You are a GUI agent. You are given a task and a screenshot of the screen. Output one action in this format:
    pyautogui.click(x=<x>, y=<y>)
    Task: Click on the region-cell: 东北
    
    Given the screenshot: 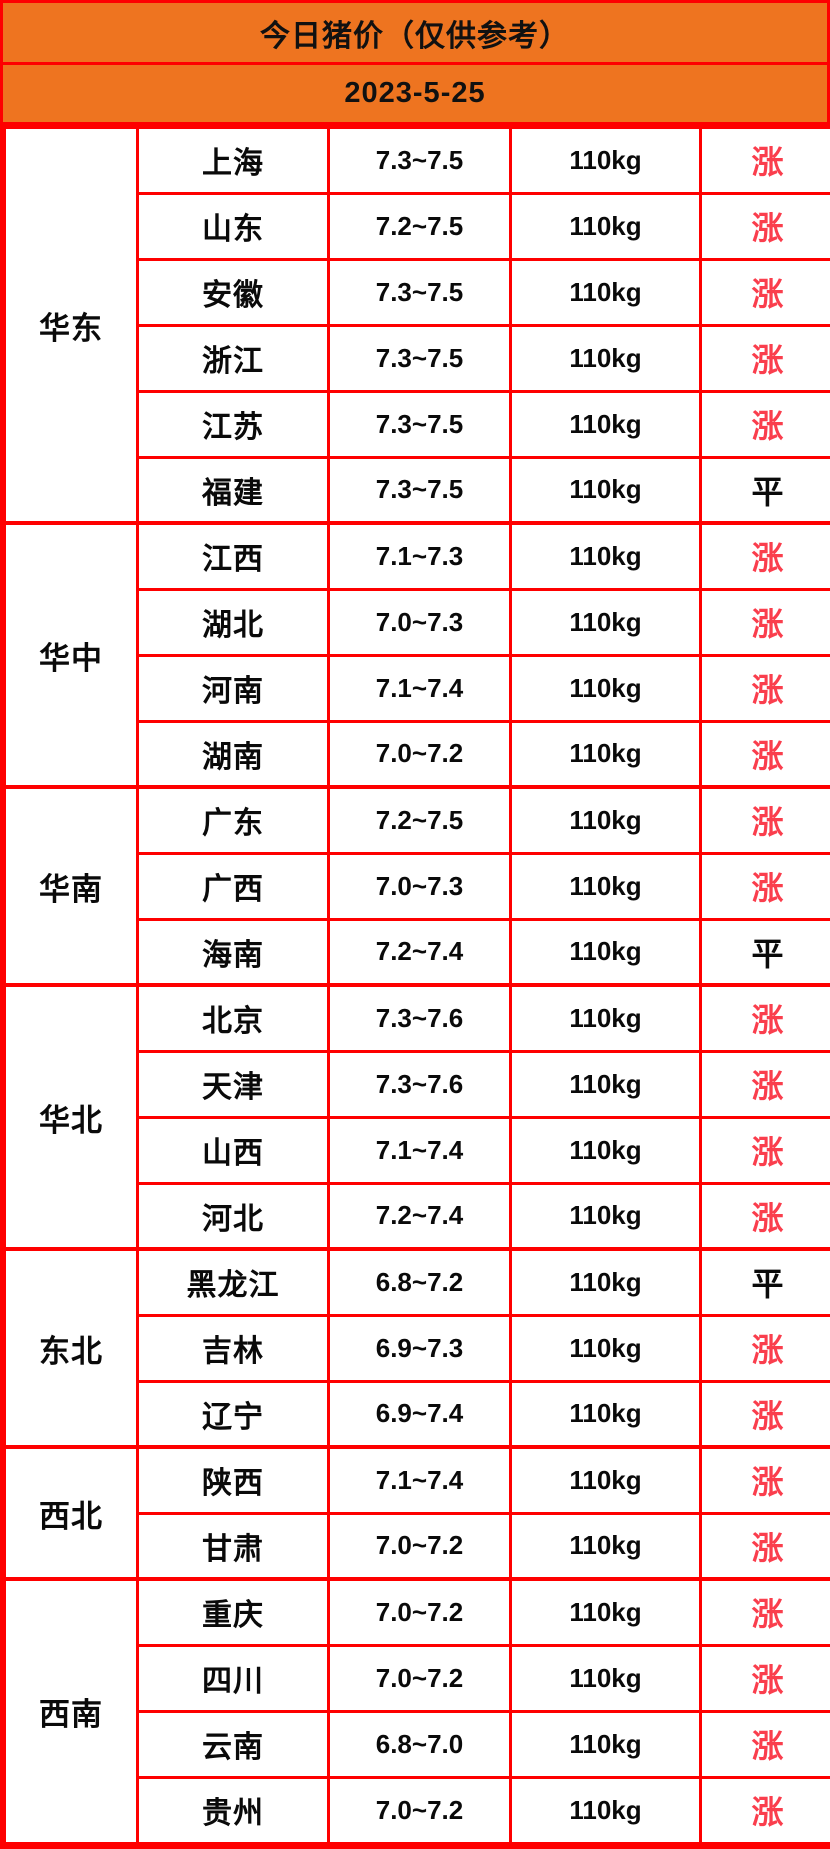 What is the action you would take?
    pyautogui.click(x=71, y=1348)
    